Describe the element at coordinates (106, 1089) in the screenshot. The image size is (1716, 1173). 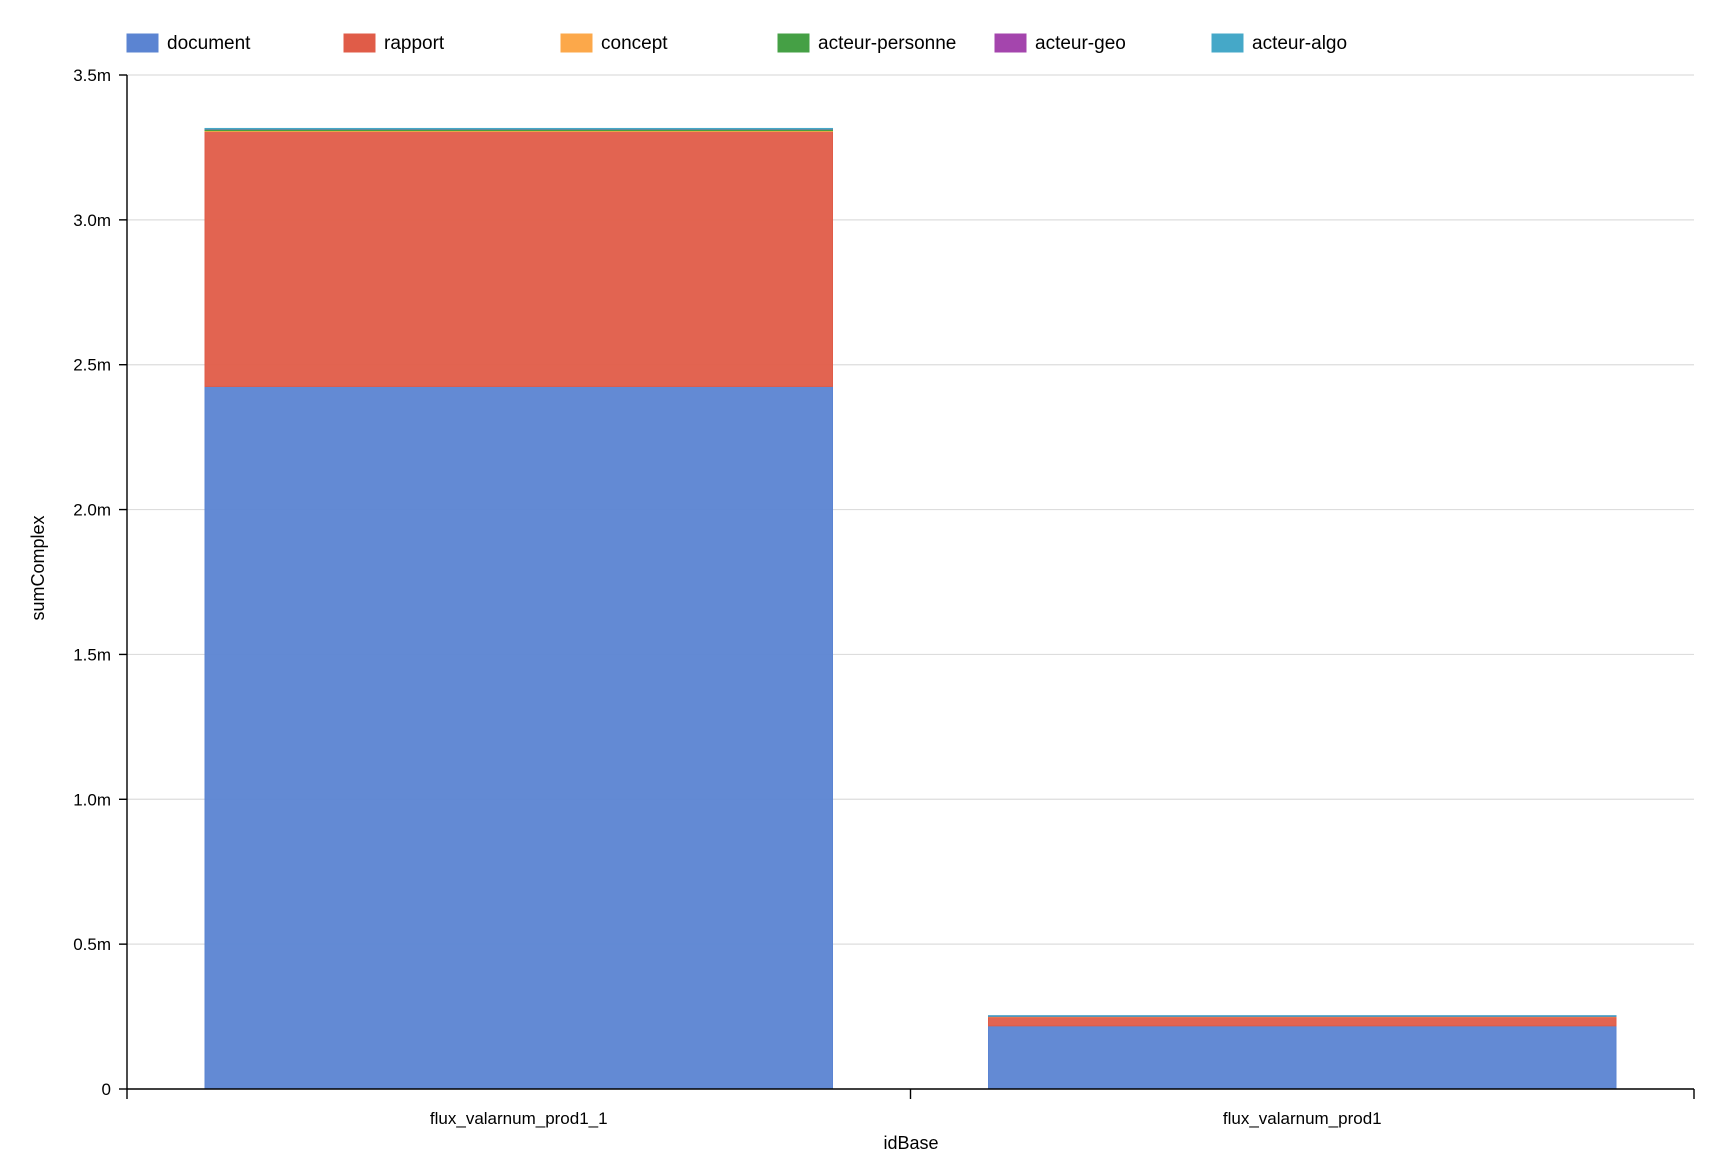
I see `y-tick-label: 0` at that location.